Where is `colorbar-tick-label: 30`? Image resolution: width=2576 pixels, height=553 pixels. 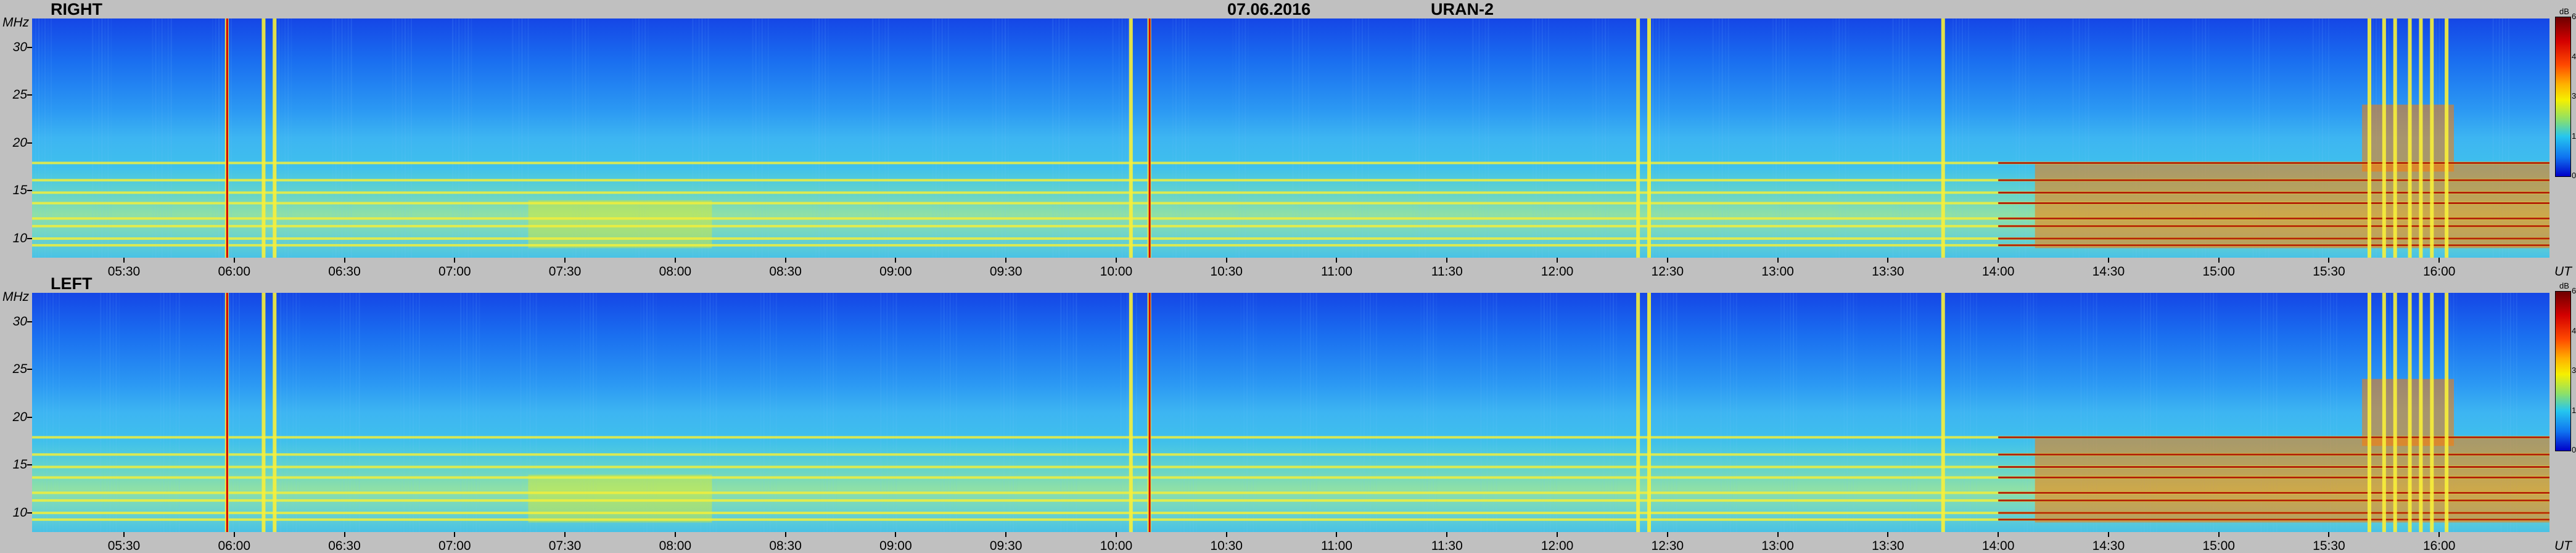 colorbar-tick-label: 30 is located at coordinates (2574, 370).